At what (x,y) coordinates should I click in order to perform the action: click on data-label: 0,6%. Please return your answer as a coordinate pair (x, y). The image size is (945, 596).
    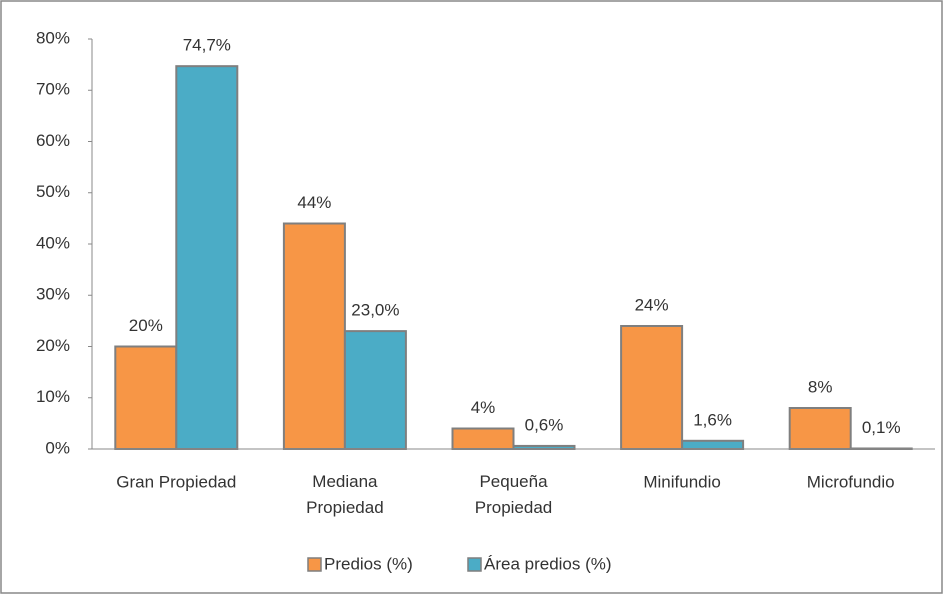
    Looking at the image, I should click on (544, 424).